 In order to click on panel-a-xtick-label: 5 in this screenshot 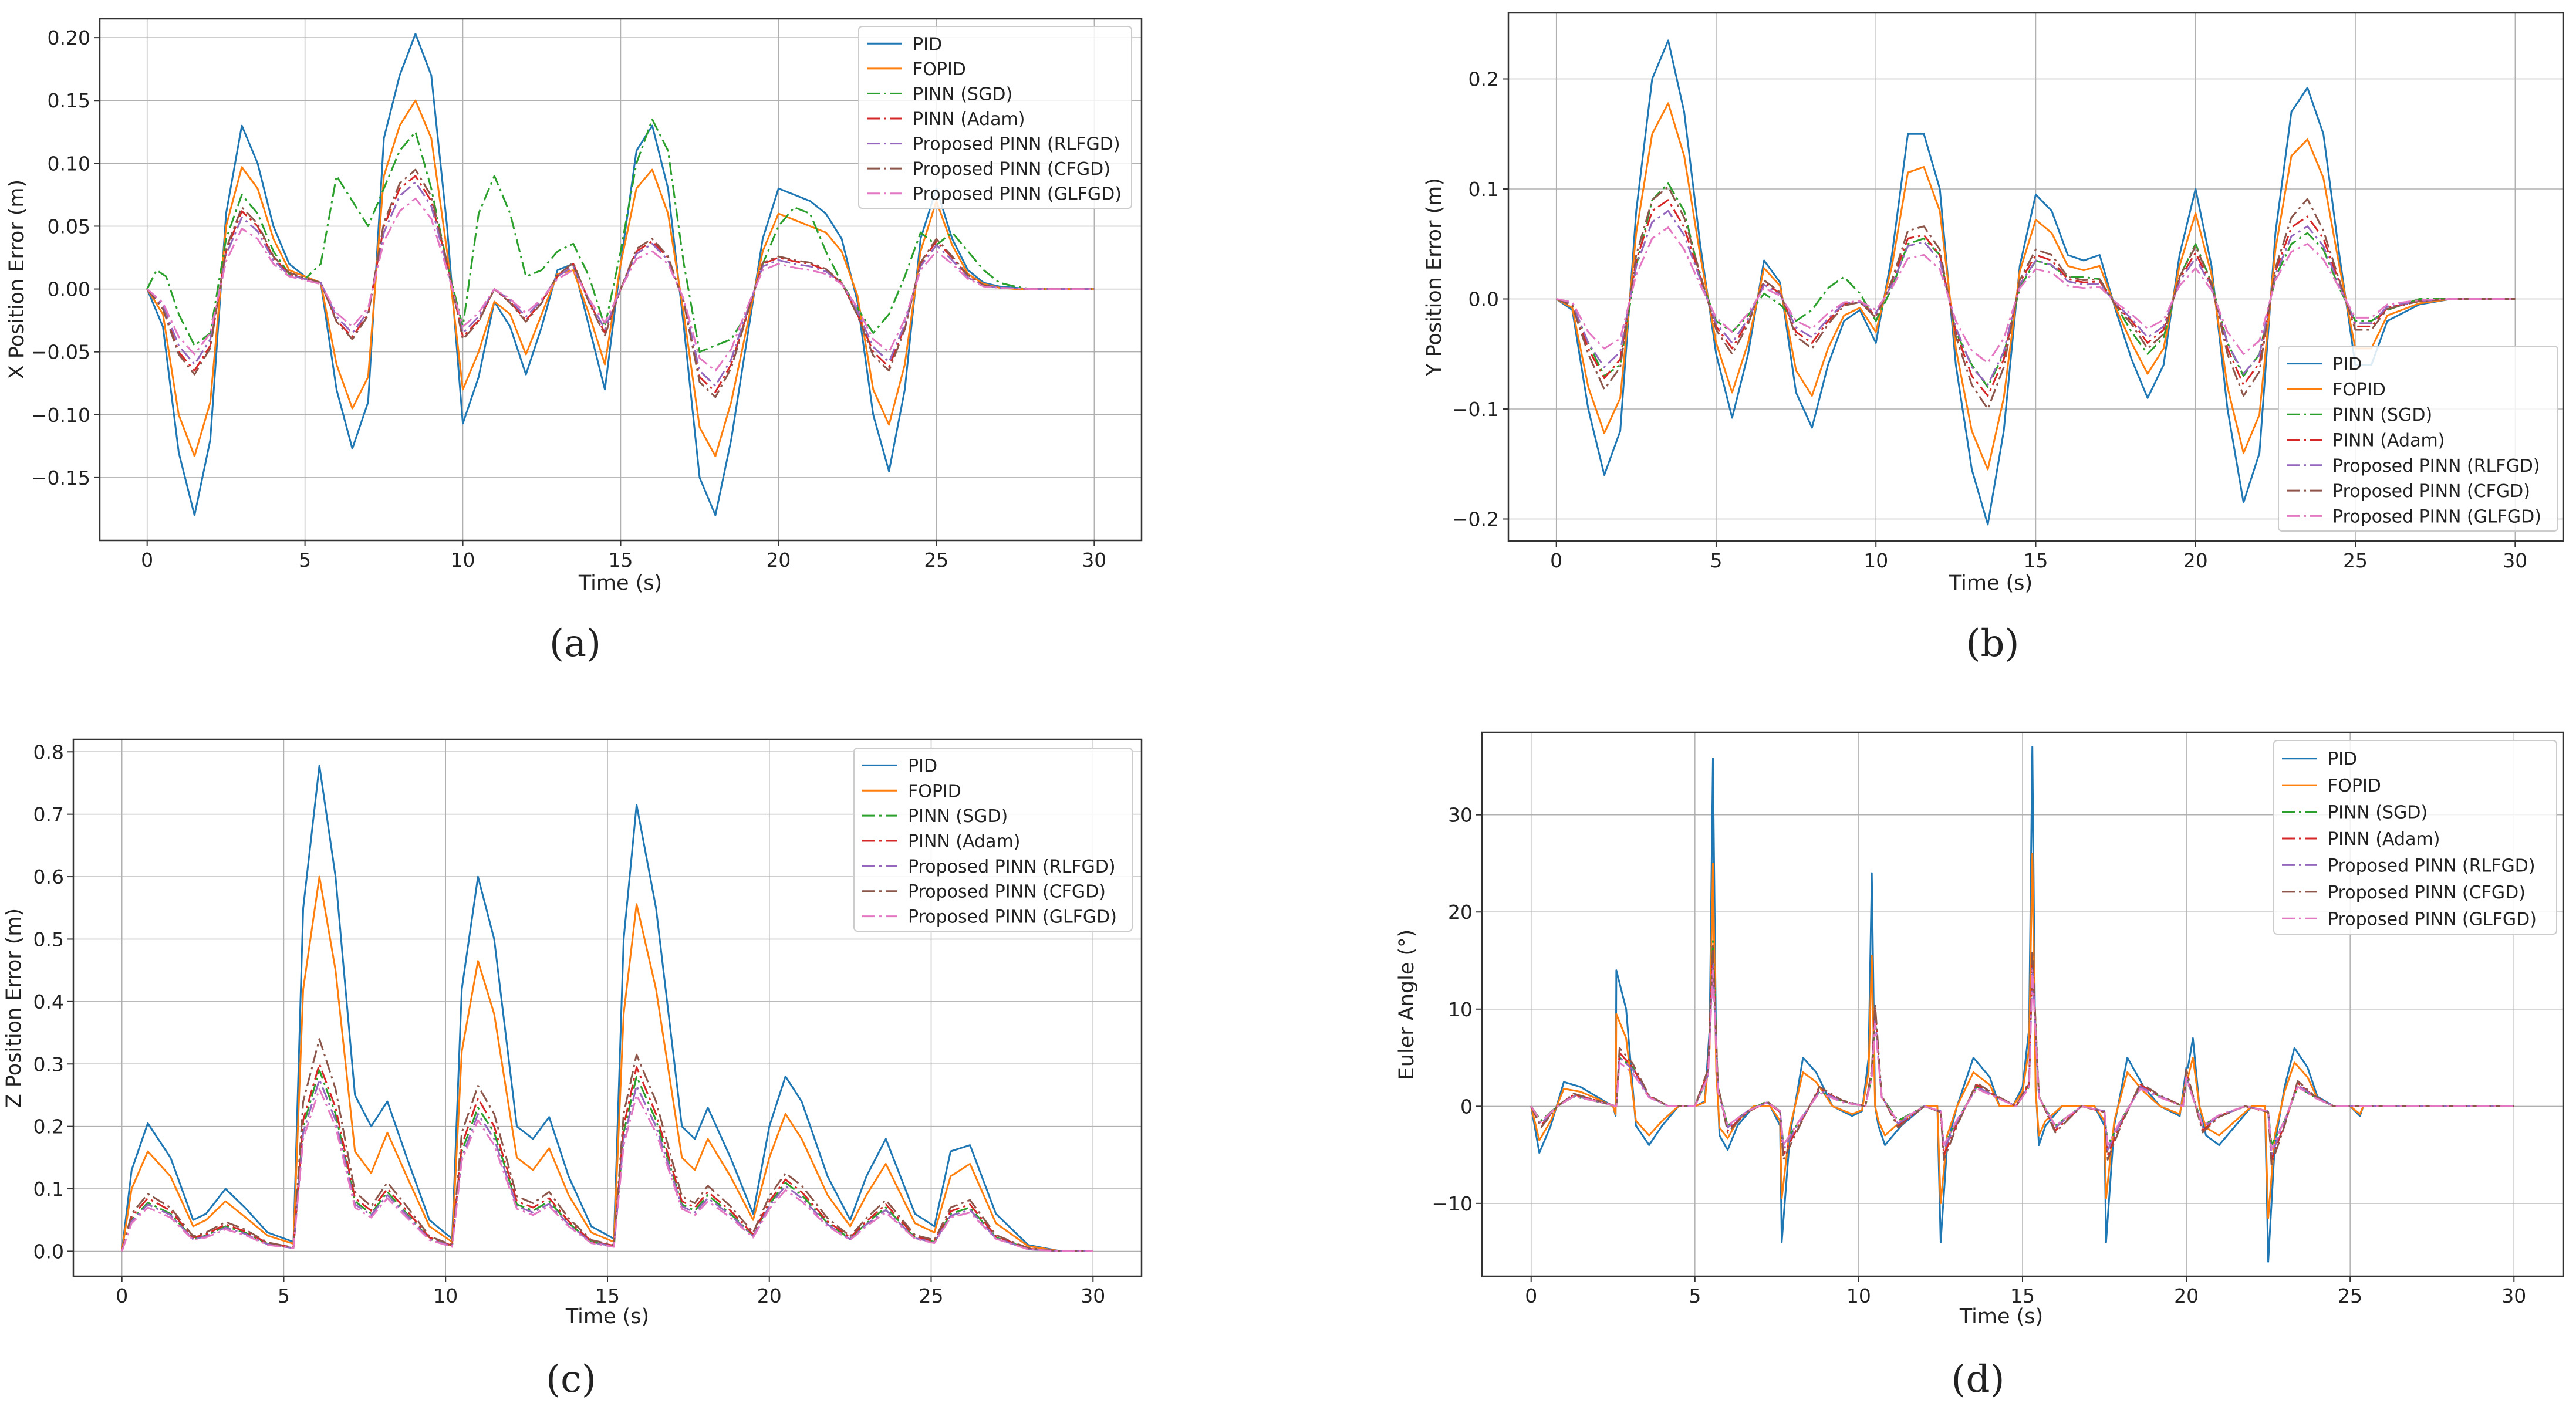, I will do `click(305, 560)`.